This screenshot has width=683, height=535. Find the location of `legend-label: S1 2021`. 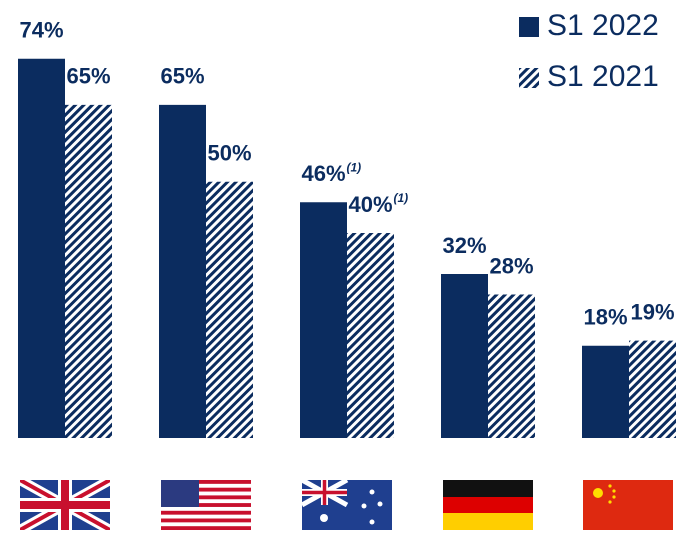

legend-label: S1 2021 is located at coordinates (603, 76).